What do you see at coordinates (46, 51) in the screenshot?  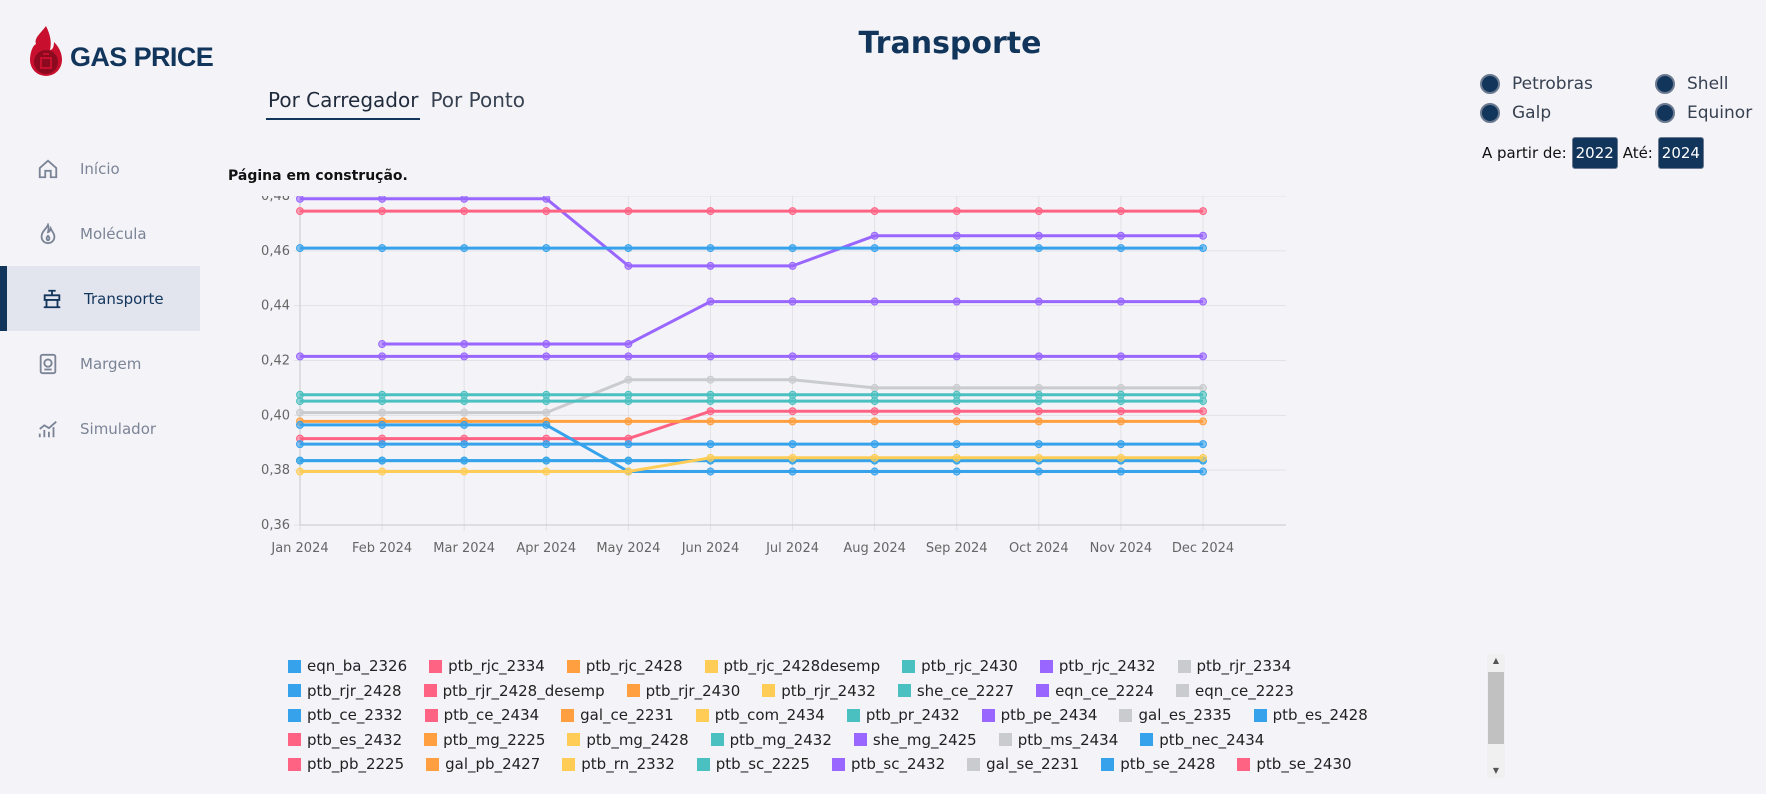 I see `flame-logo-icon` at bounding box center [46, 51].